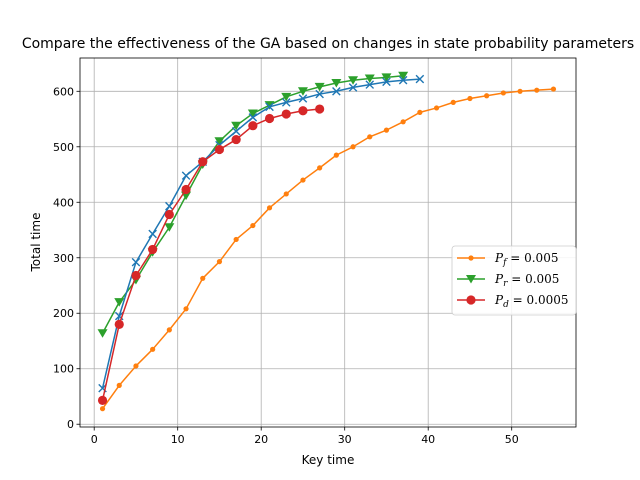  Describe the element at coordinates (428, 439) in the screenshot. I see `x-tick-label: 40` at that location.